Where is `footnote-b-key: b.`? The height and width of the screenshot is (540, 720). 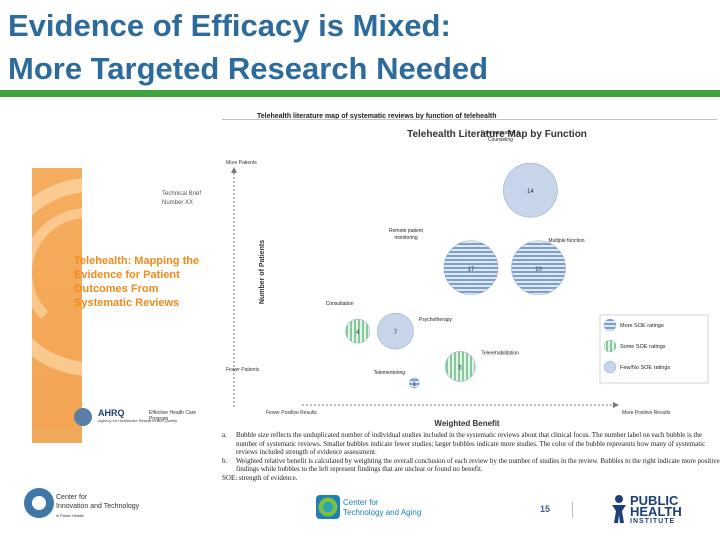 footnote-b-key: b. is located at coordinates (225, 460).